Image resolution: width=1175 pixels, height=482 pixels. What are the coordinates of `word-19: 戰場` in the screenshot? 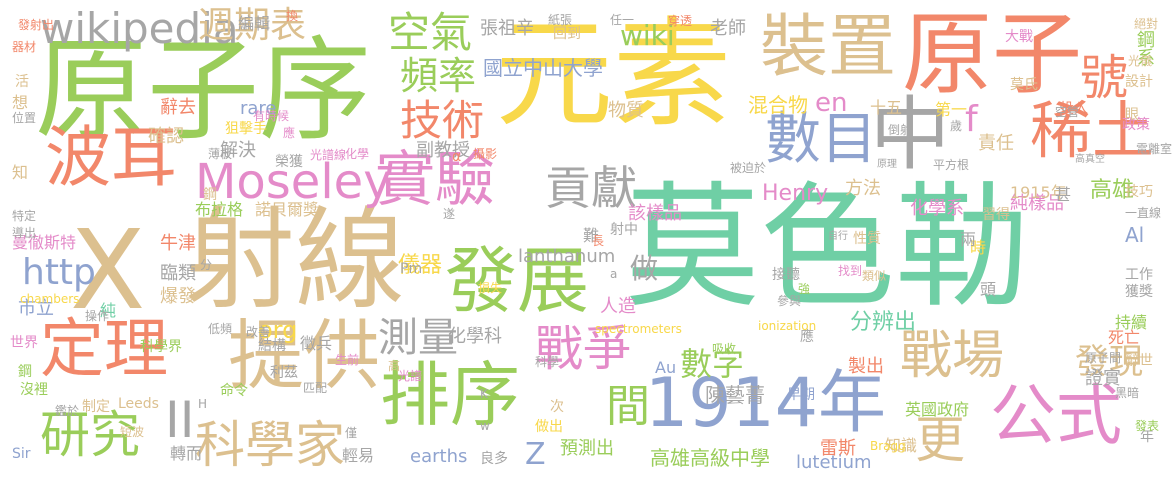 It's located at (952, 356).